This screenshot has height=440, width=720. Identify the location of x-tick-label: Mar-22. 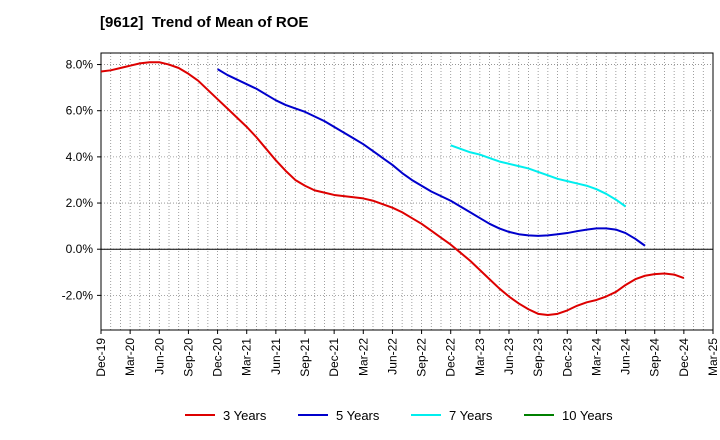
(363, 357).